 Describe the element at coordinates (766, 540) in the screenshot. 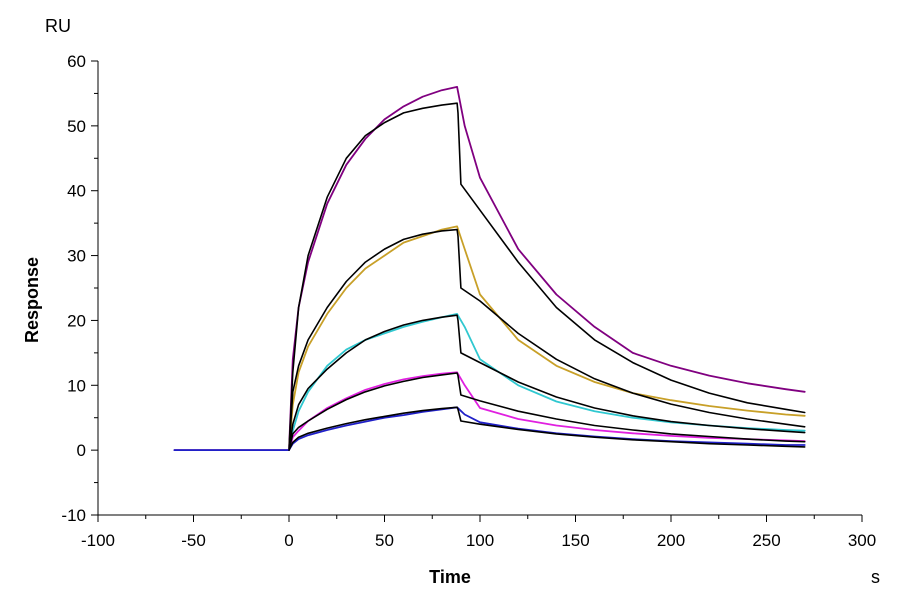

I see `x-tick-label: 250` at that location.